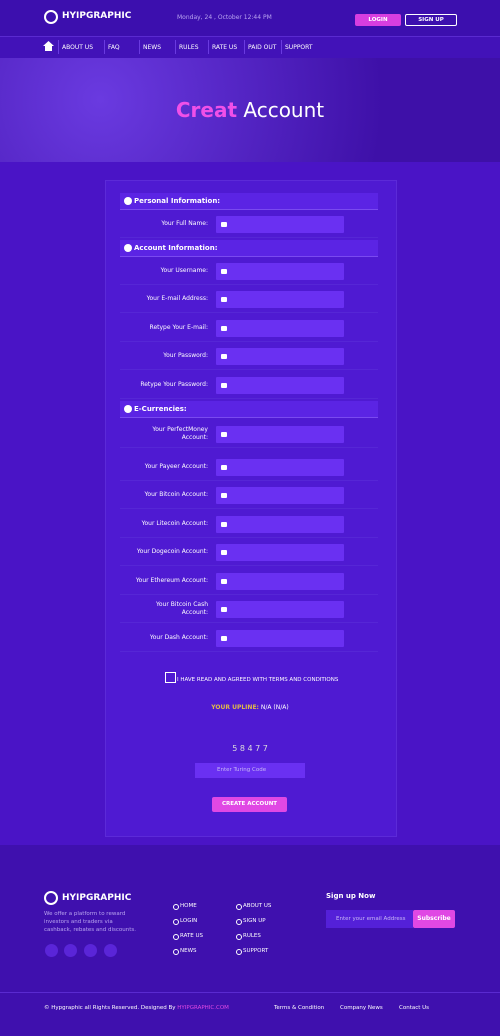 Image resolution: width=500 pixels, height=1036 pixels. What do you see at coordinates (170, 677) in the screenshot?
I see `checkbox` at bounding box center [170, 677].